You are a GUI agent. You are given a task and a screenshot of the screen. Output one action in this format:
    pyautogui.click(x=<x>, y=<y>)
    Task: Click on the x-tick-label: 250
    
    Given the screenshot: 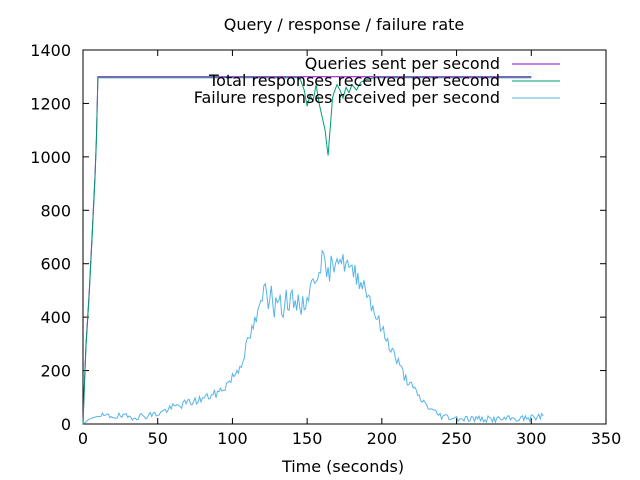 What is the action you would take?
    pyautogui.click(x=456, y=438)
    